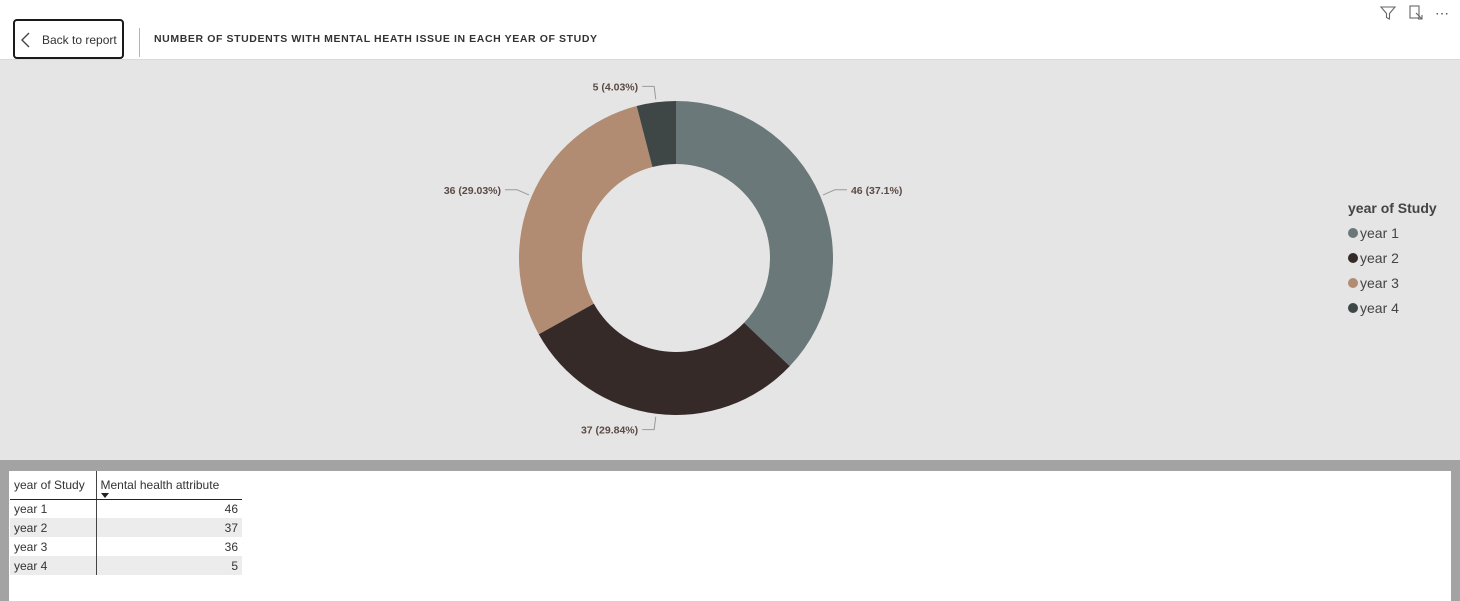 Image resolution: width=1460 pixels, height=601 pixels. Describe the element at coordinates (231, 508) in the screenshot. I see `table-cell-value: 46` at that location.